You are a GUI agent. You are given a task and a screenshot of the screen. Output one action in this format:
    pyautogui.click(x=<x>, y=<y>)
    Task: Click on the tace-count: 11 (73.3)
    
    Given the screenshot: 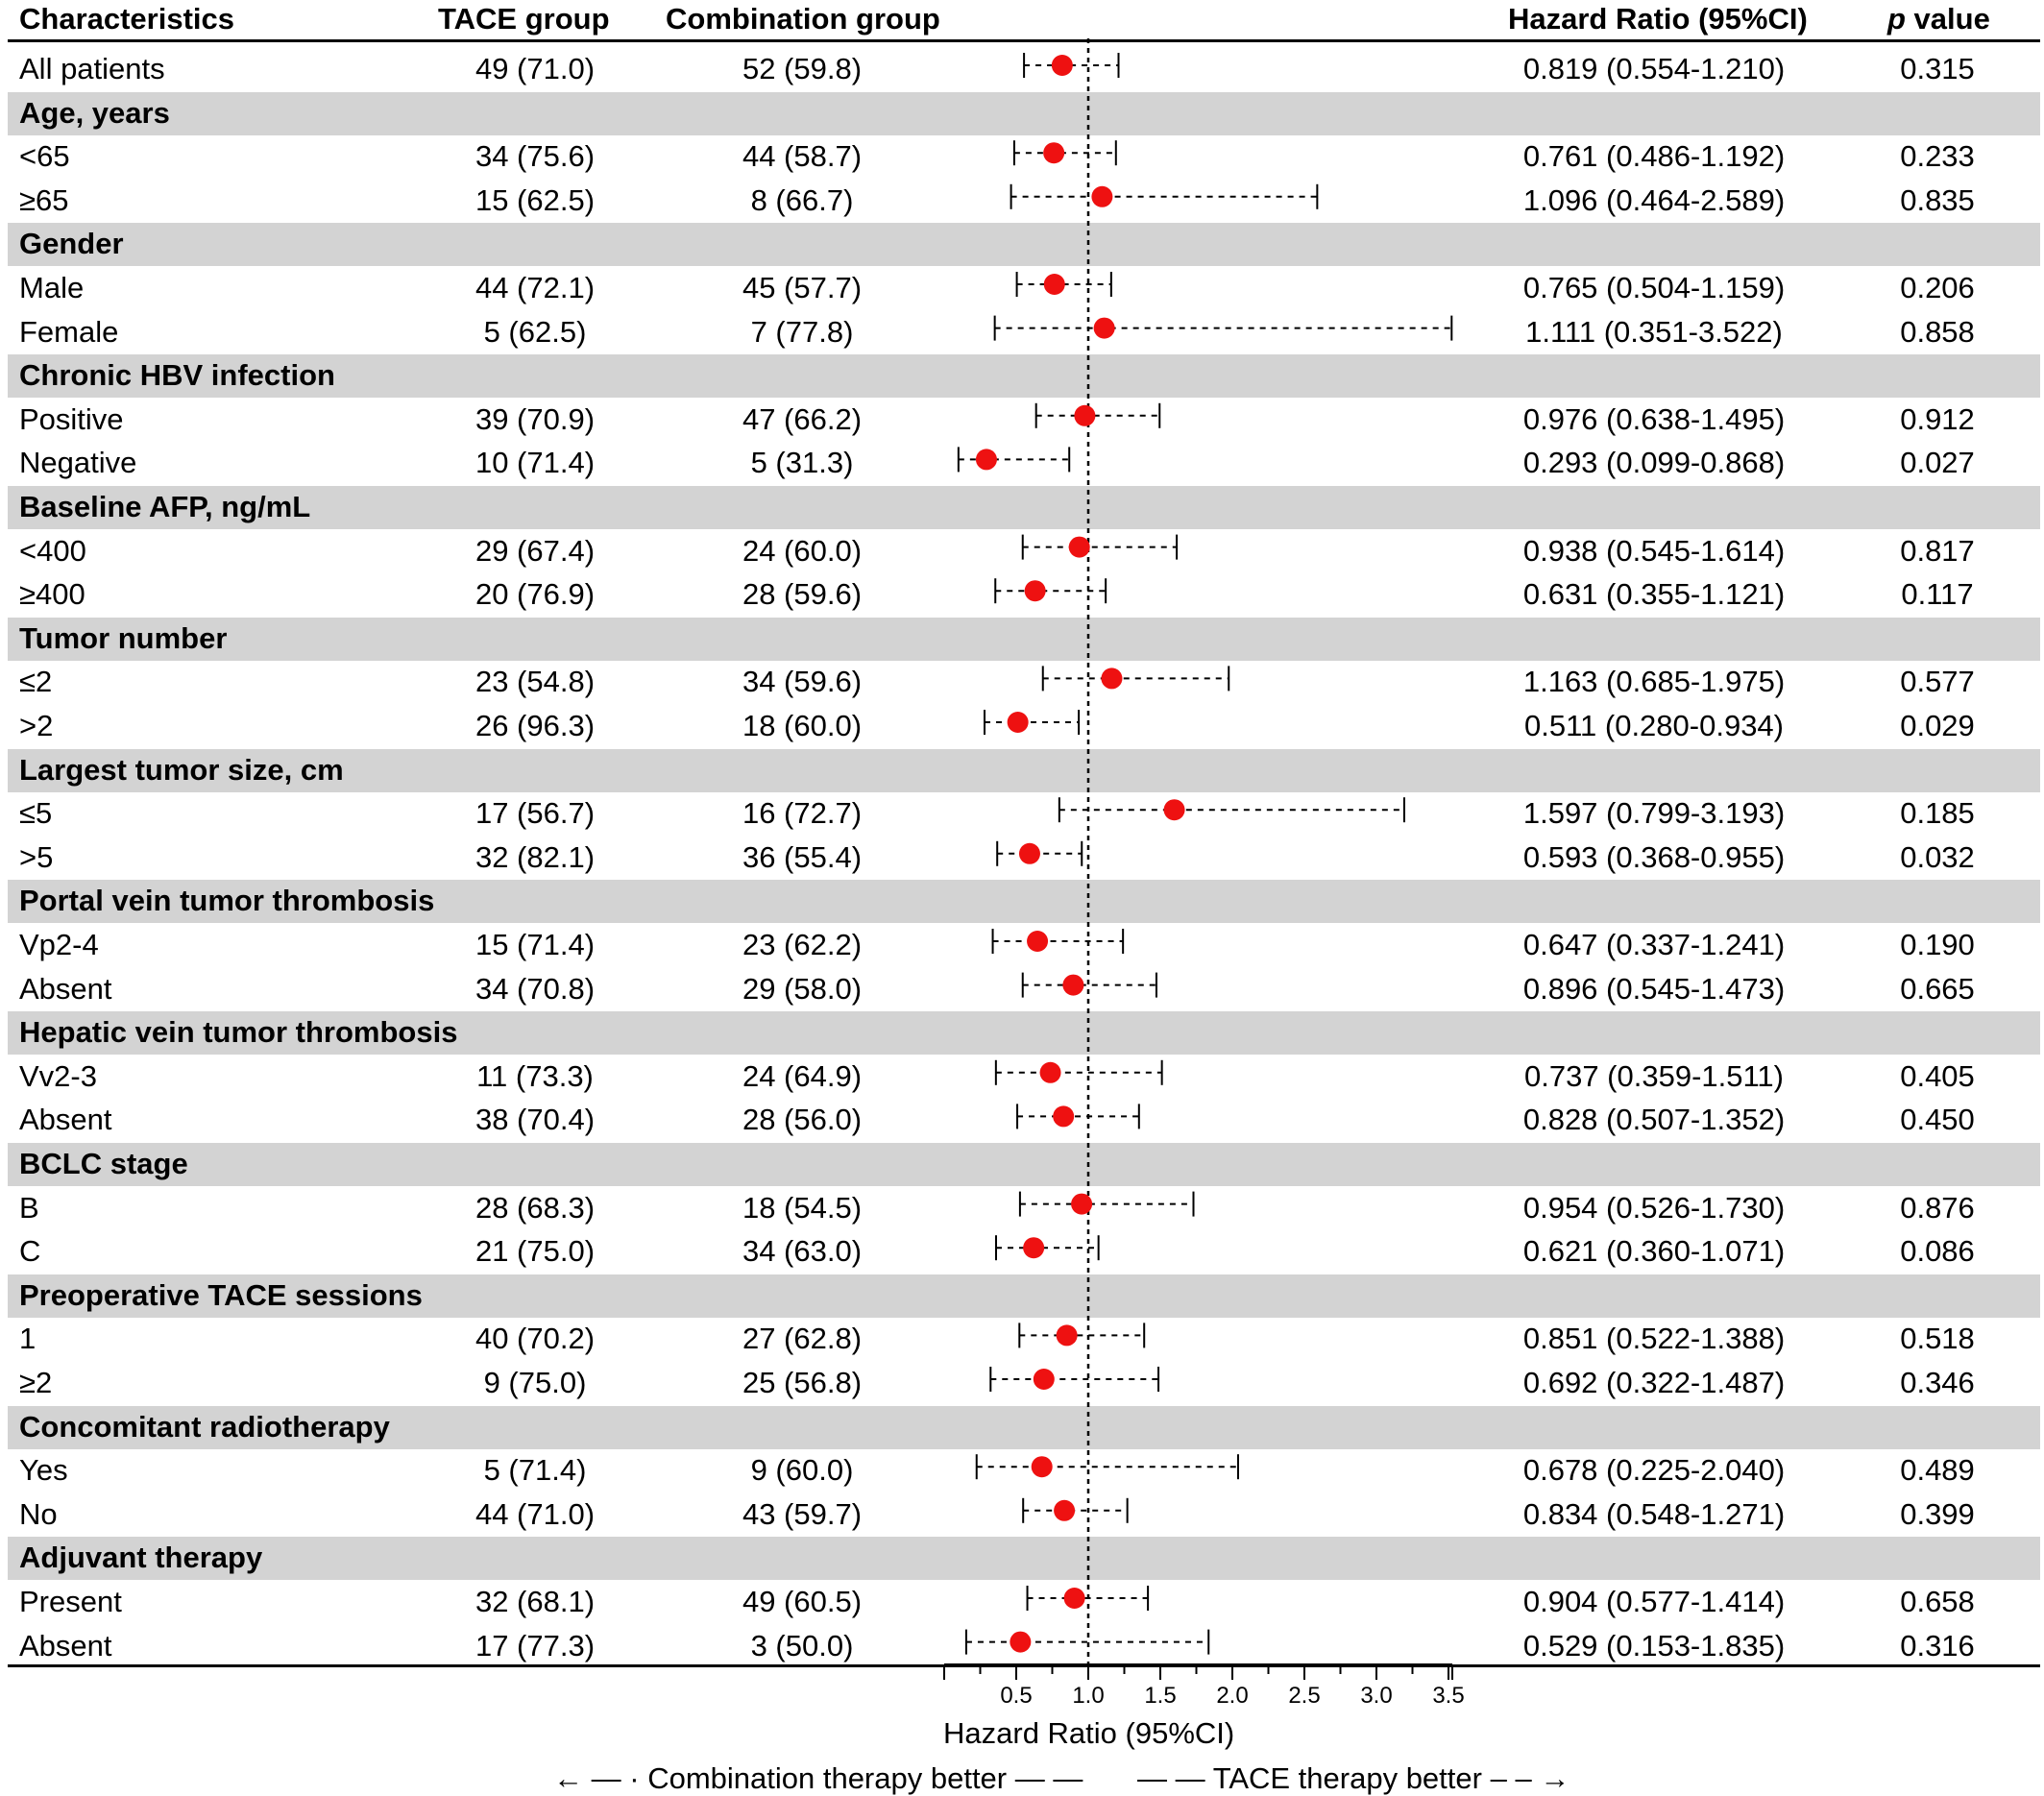 What is the action you would take?
    pyautogui.click(x=535, y=1075)
    